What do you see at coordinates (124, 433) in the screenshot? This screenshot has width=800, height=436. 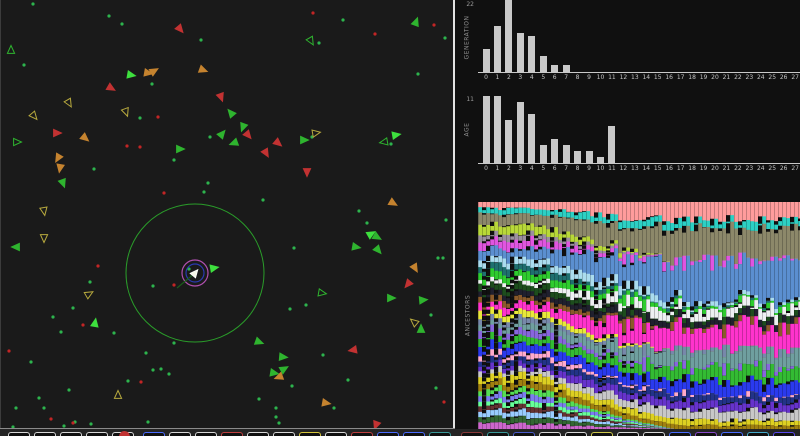 I see `selected-creature-marker` at bounding box center [124, 433].